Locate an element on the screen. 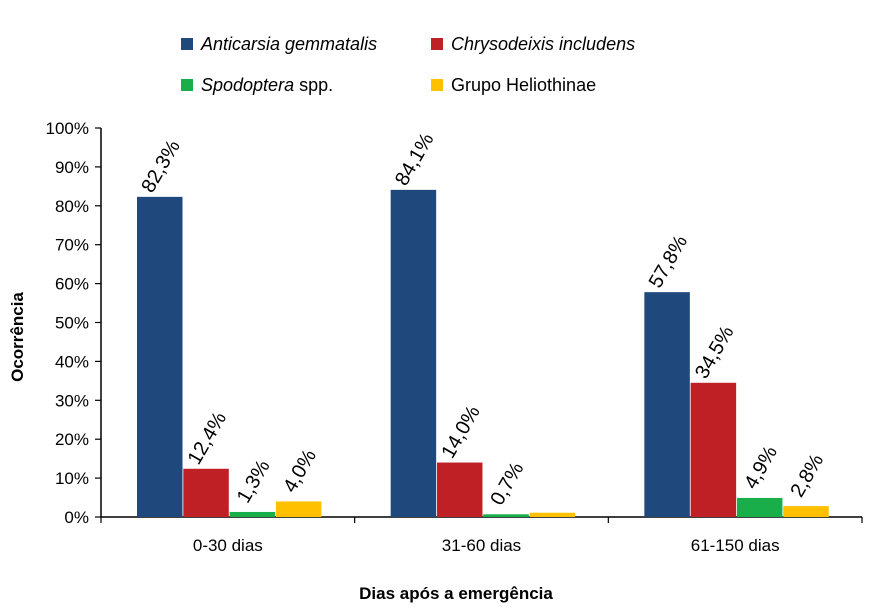 The height and width of the screenshot is (612, 885). x-axis: 0-30 dias 31-60 dias 61-150 dias is located at coordinates (481, 535).